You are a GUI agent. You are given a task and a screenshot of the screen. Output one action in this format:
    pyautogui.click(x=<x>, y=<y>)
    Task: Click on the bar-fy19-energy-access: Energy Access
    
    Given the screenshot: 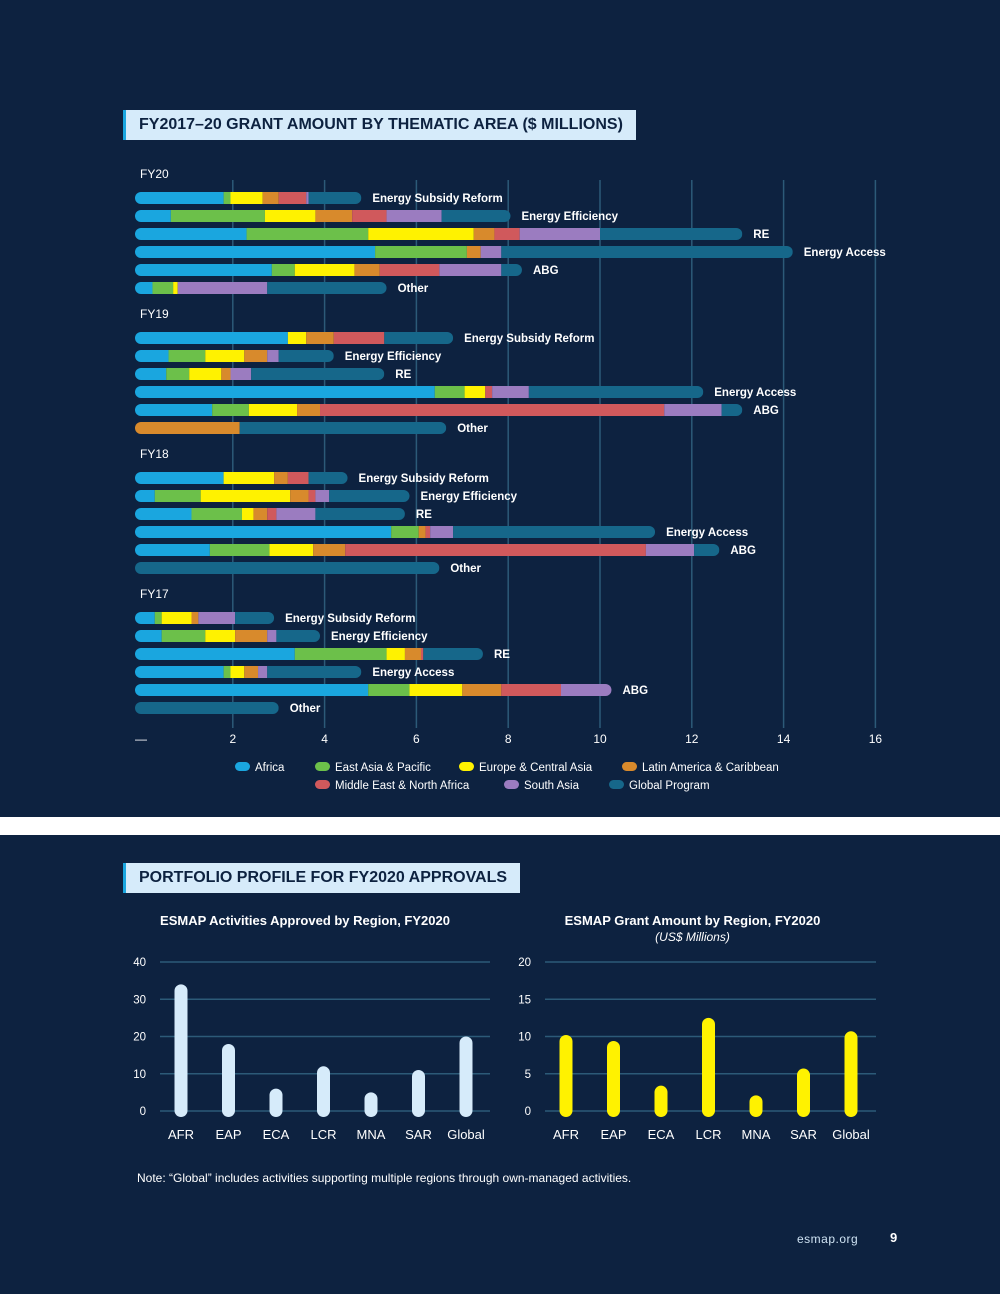 What is the action you would take?
    pyautogui.click(x=465, y=392)
    